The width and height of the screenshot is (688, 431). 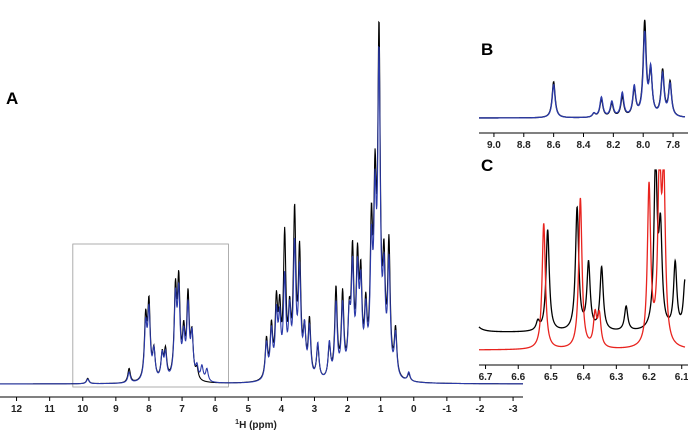 What do you see at coordinates (524, 145) in the screenshot?
I see `b-tick-label: 8.8` at bounding box center [524, 145].